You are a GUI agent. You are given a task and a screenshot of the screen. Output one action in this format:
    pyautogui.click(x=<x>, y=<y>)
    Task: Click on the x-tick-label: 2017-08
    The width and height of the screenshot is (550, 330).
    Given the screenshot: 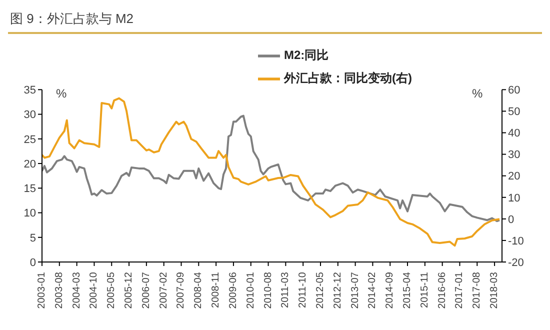 What is the action you would take?
    pyautogui.click(x=477, y=290)
    